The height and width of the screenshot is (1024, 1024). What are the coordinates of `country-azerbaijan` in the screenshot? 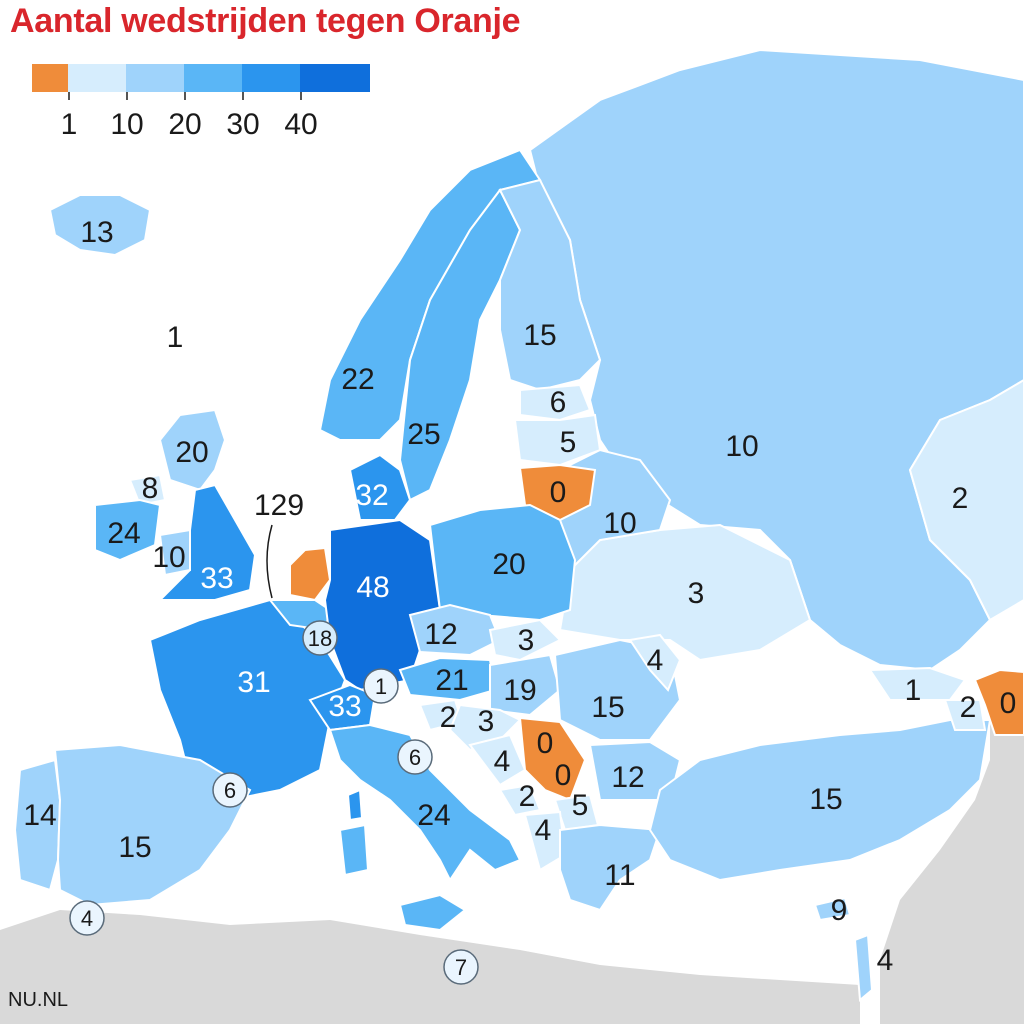 It's located at (998, 702).